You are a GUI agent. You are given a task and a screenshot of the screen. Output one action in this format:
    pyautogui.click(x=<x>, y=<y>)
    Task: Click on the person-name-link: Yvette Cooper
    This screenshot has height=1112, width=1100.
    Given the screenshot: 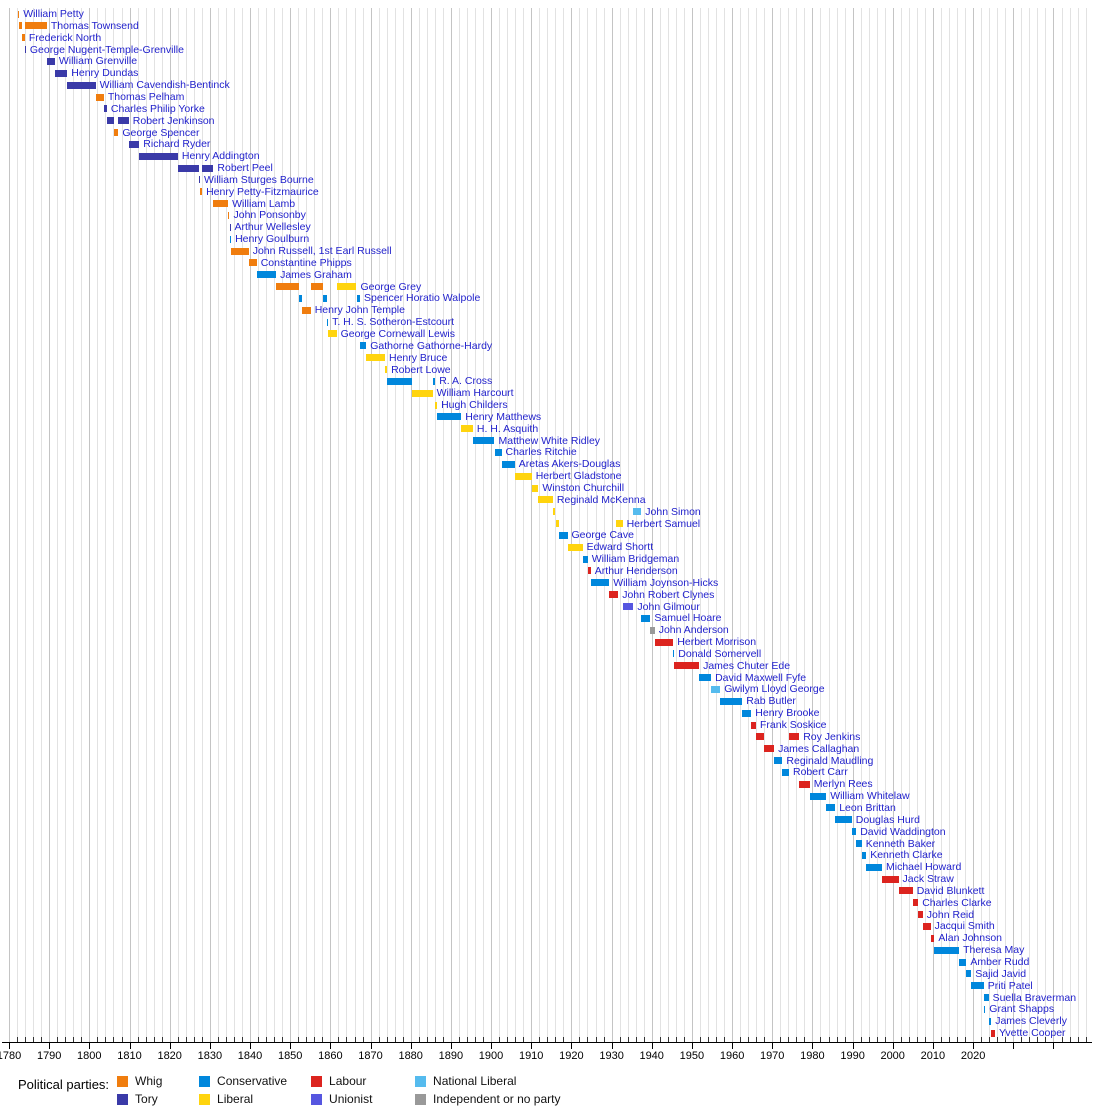 What is the action you would take?
    pyautogui.click(x=1032, y=1033)
    